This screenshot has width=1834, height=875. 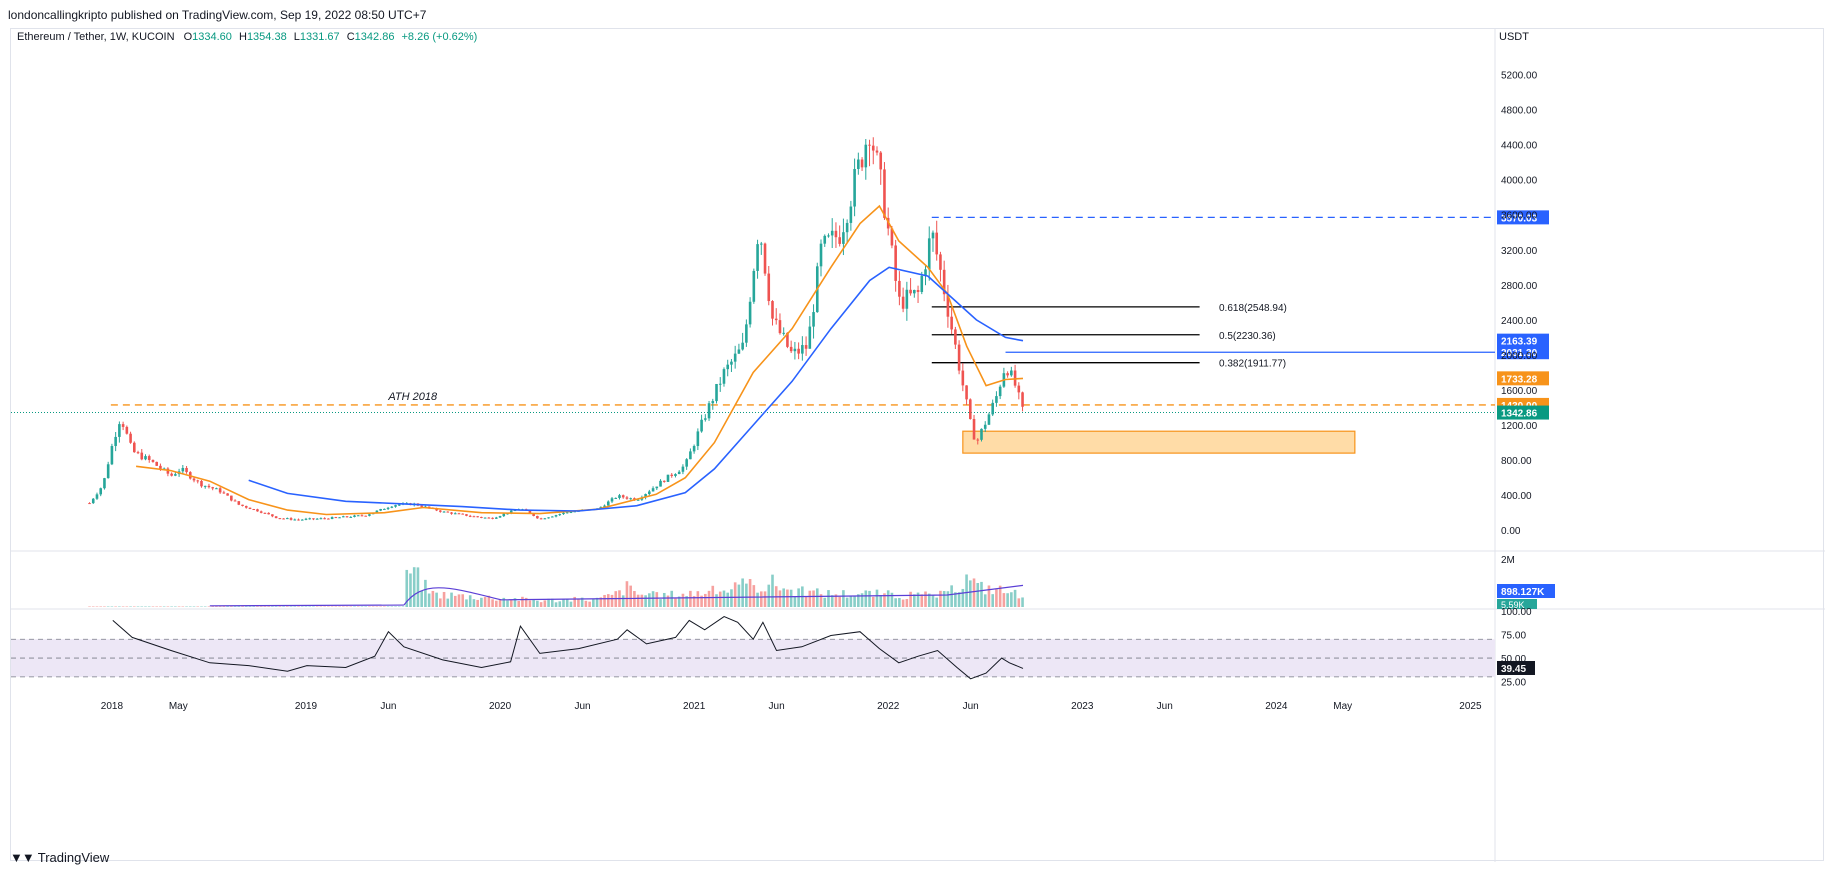 What do you see at coordinates (500, 706) in the screenshot?
I see `x-tick-label: 2020` at bounding box center [500, 706].